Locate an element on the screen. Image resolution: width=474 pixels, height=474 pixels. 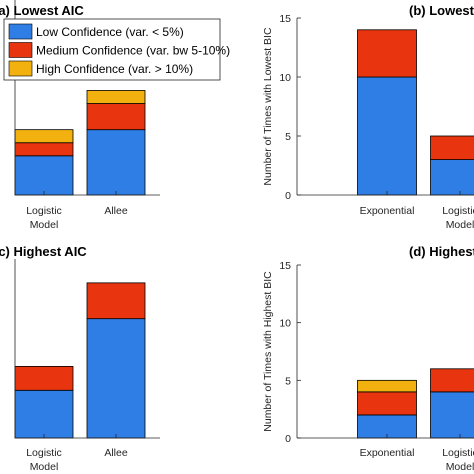
ytick-label-d-10: 10 is located at coordinates (285, 324).